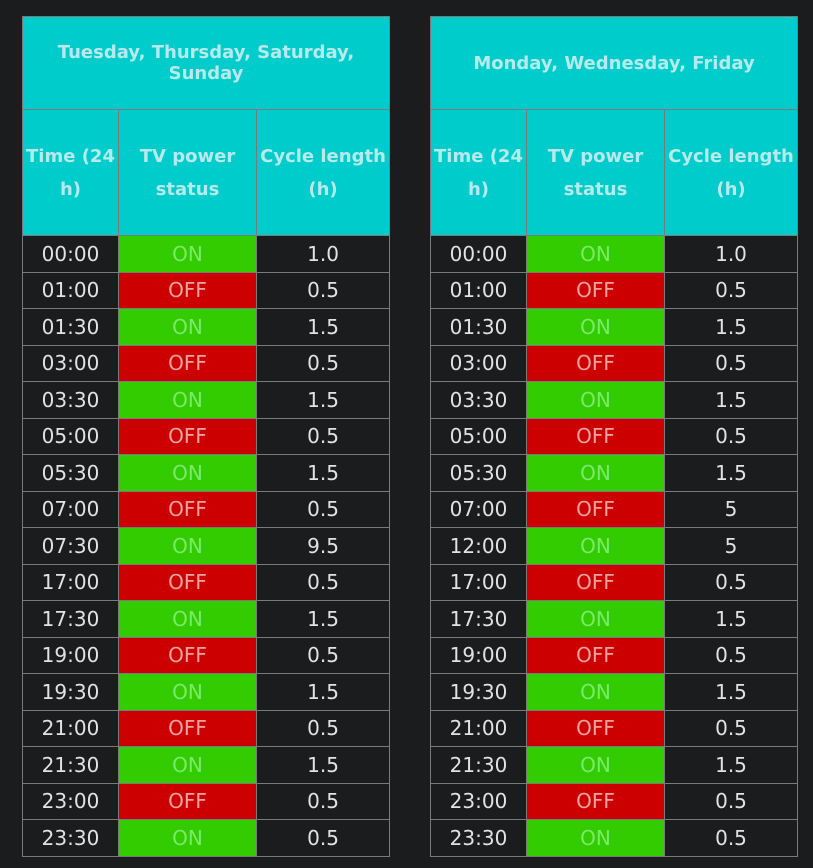  Describe the element at coordinates (70, 290) in the screenshot. I see `time-cell: 01:00` at that location.